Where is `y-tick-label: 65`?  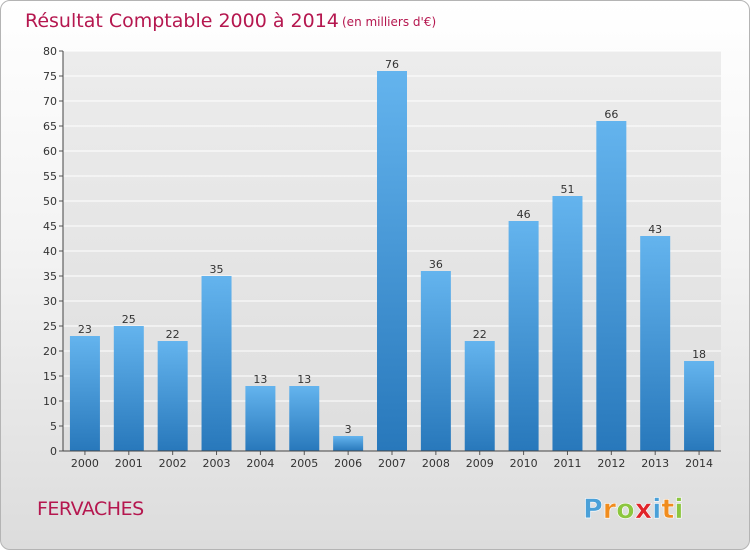
y-tick-label: 65 is located at coordinates (50, 126).